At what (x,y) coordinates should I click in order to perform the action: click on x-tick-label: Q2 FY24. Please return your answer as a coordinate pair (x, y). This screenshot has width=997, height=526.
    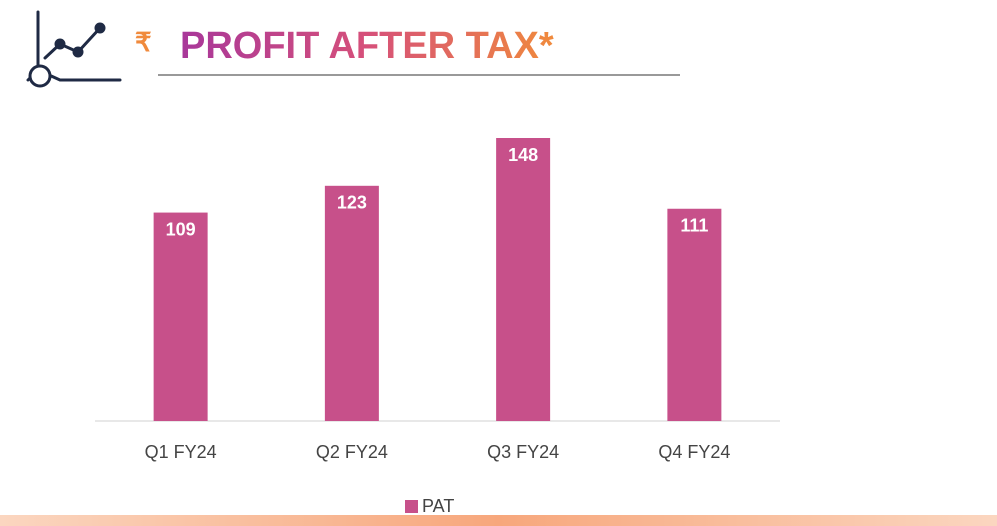
    Looking at the image, I should click on (352, 452).